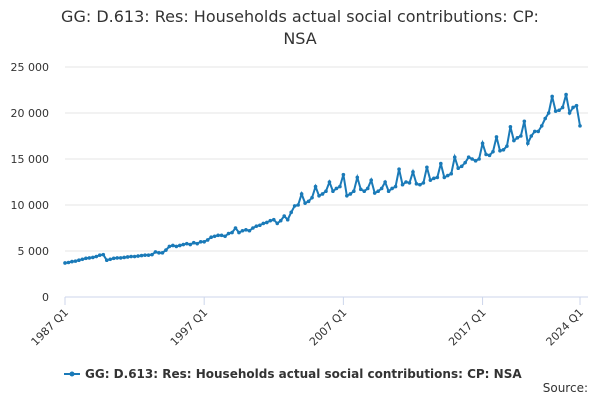  What do you see at coordinates (30, 159) in the screenshot?
I see `y-tick-label: 15 000` at bounding box center [30, 159].